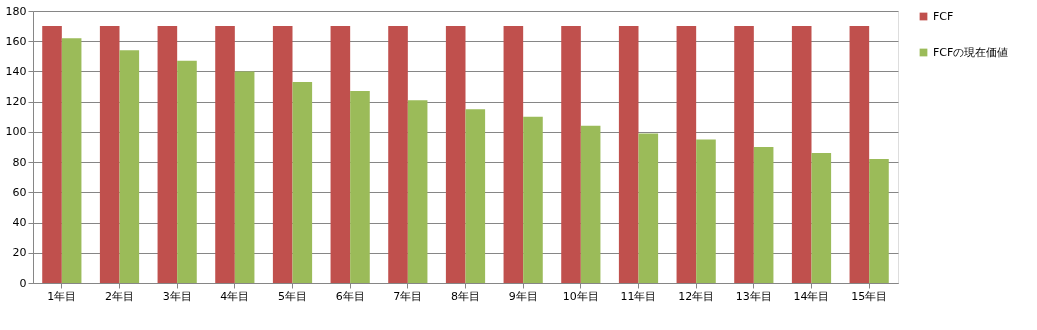  I want to click on y-tick-label: 60, so click(19, 192).